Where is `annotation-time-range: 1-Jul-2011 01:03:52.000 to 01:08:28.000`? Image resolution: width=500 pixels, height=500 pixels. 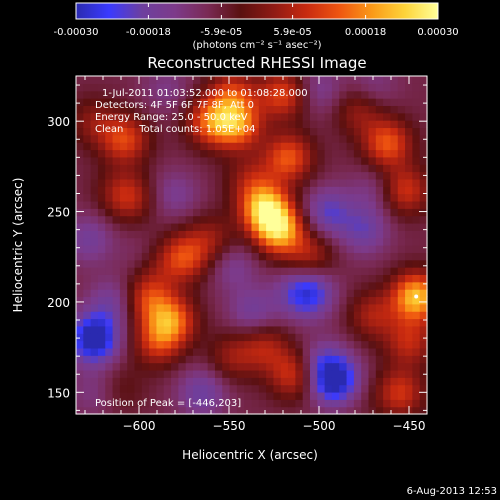
annotation-time-range: 1-Jul-2011 01:03:52.000 to 01:08:28.000 is located at coordinates (205, 93).